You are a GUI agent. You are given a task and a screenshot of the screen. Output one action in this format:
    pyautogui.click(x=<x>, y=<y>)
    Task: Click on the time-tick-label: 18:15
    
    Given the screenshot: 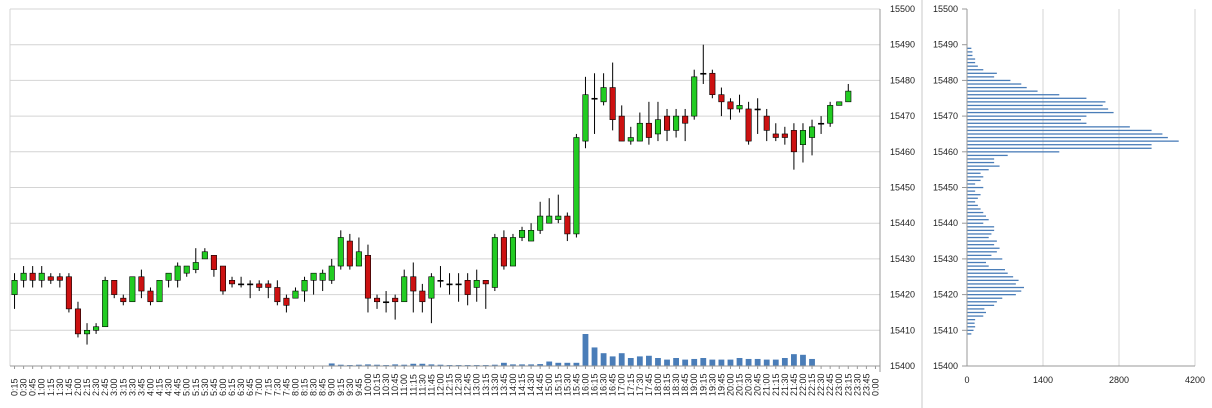 What is the action you would take?
    pyautogui.click(x=667, y=384)
    